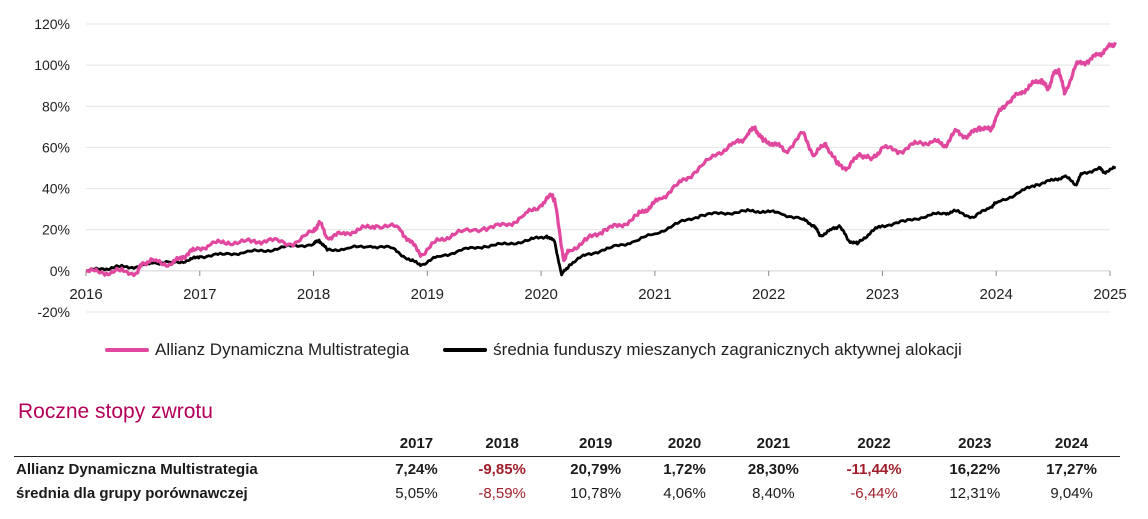 The image size is (1148, 519). Describe the element at coordinates (195, 444) in the screenshot. I see `table-header-blank` at that location.